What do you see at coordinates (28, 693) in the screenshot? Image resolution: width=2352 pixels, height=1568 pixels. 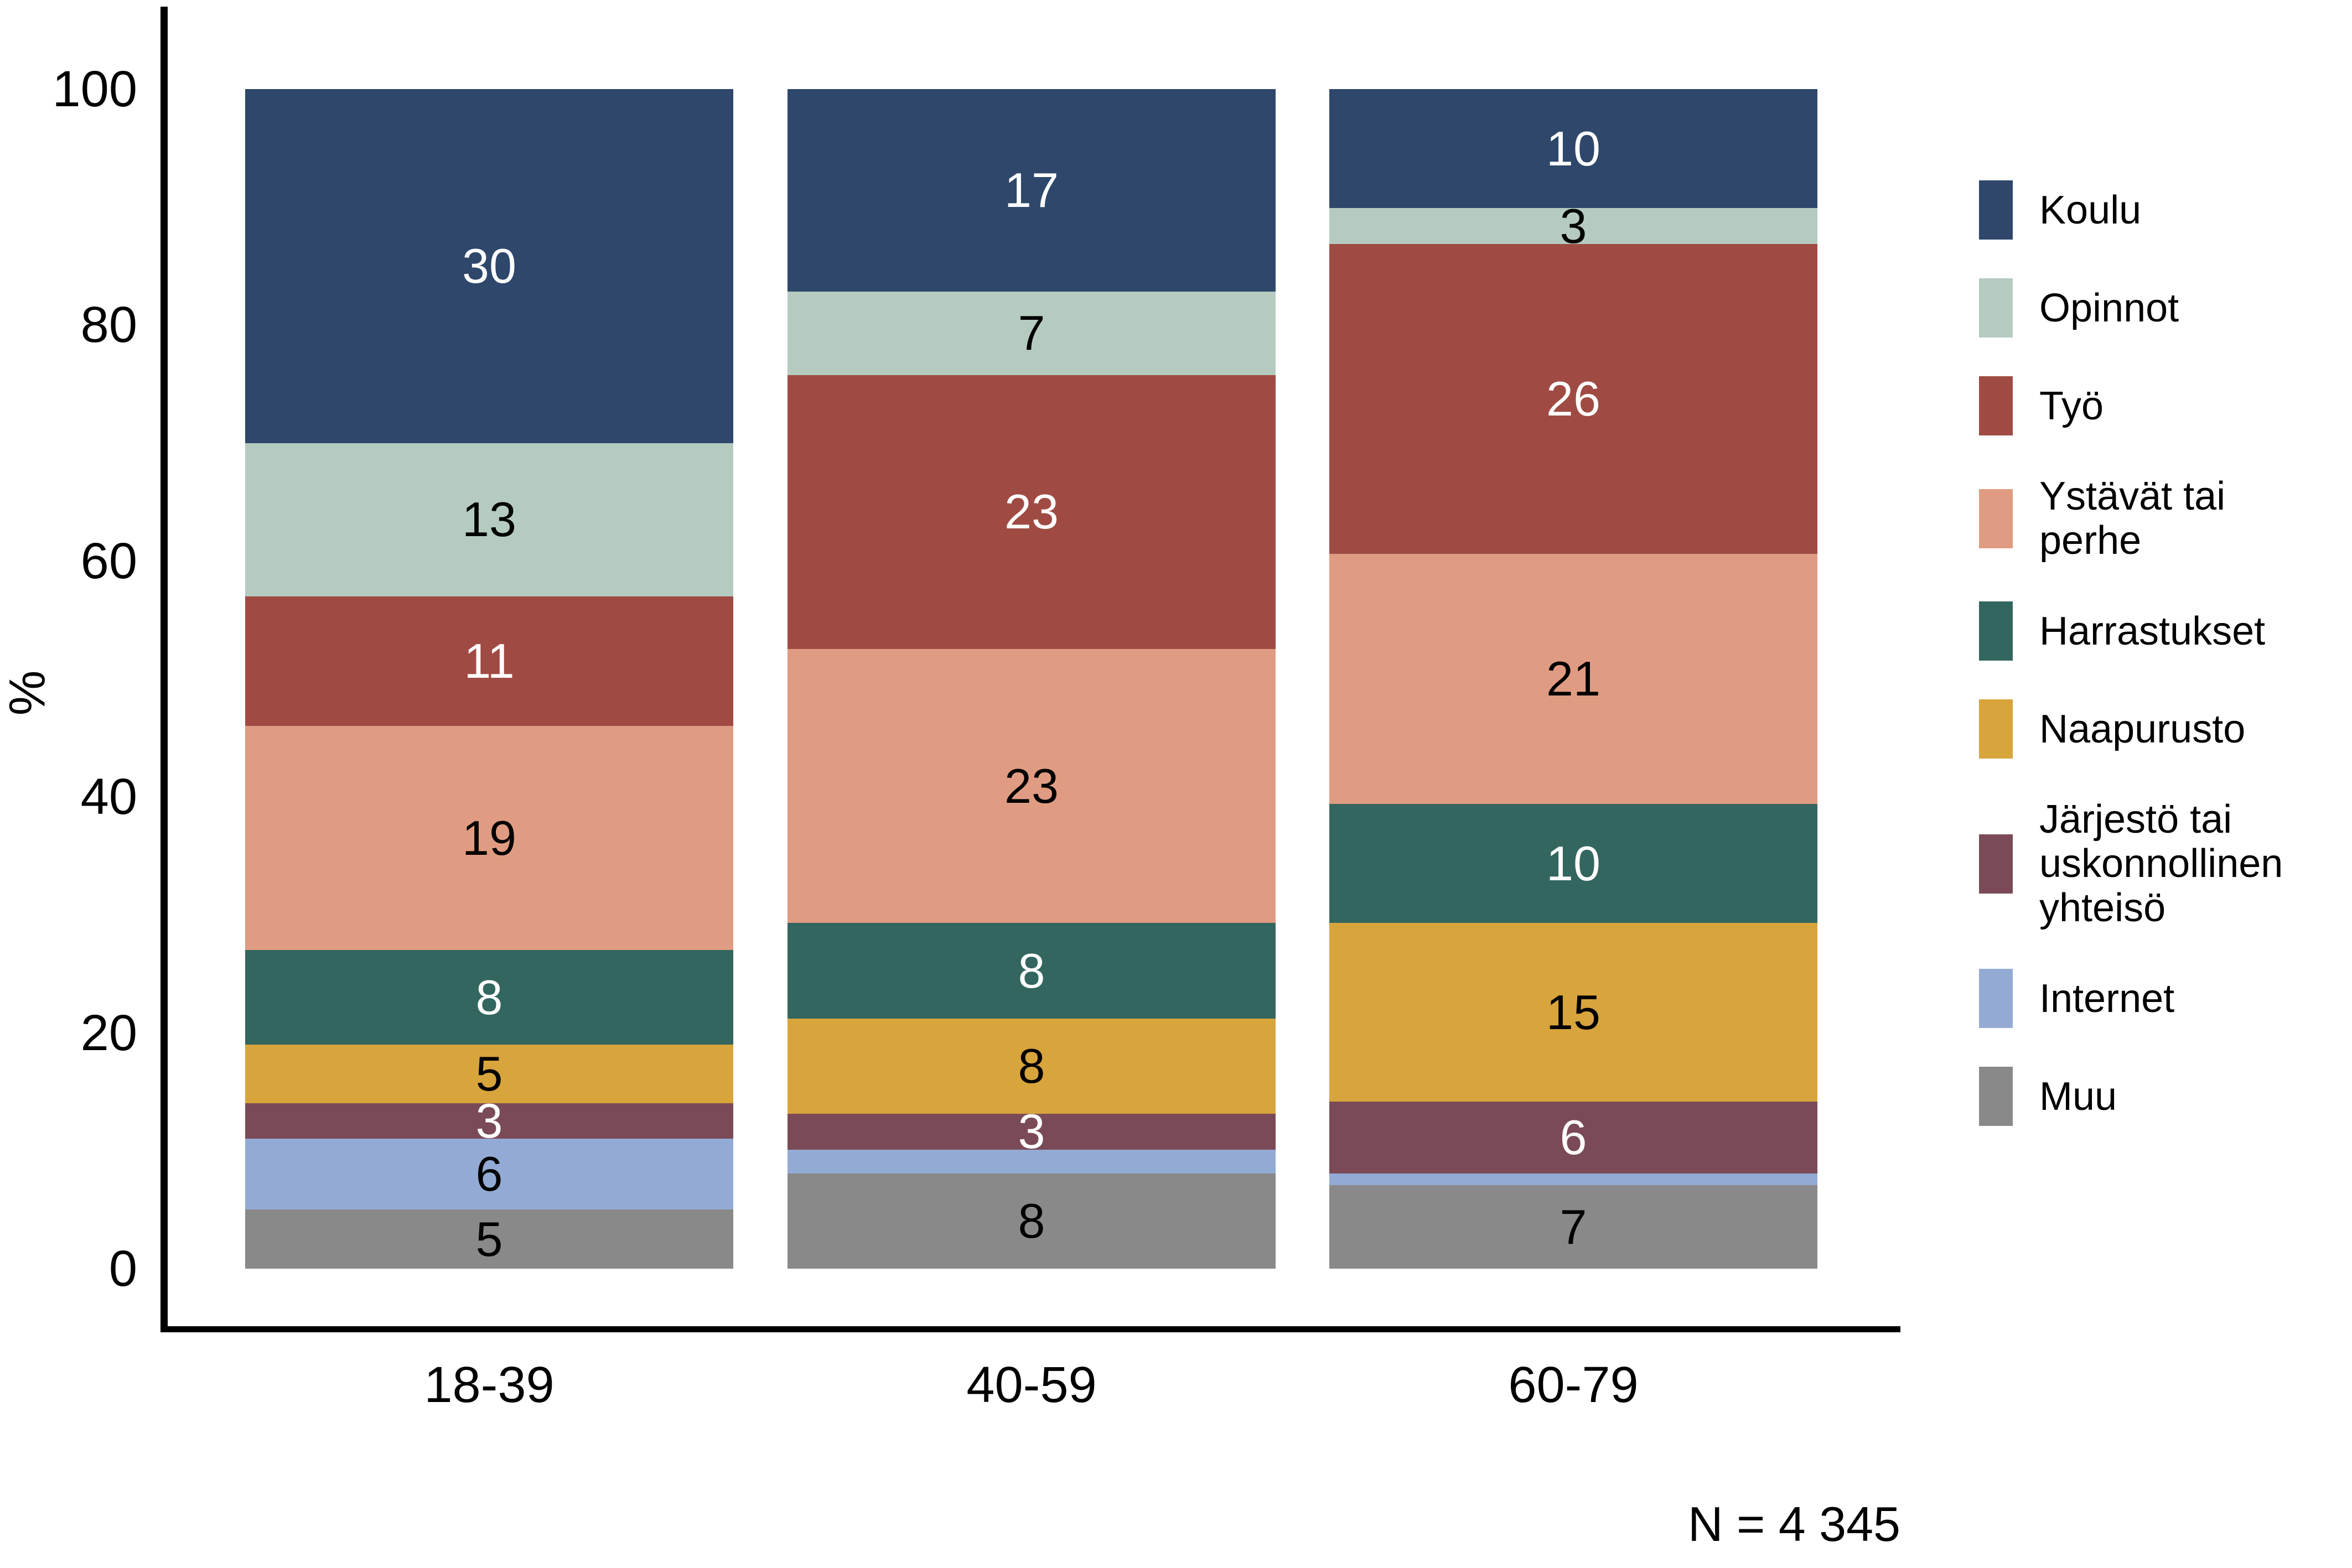 I see `y-axis-title: %` at bounding box center [28, 693].